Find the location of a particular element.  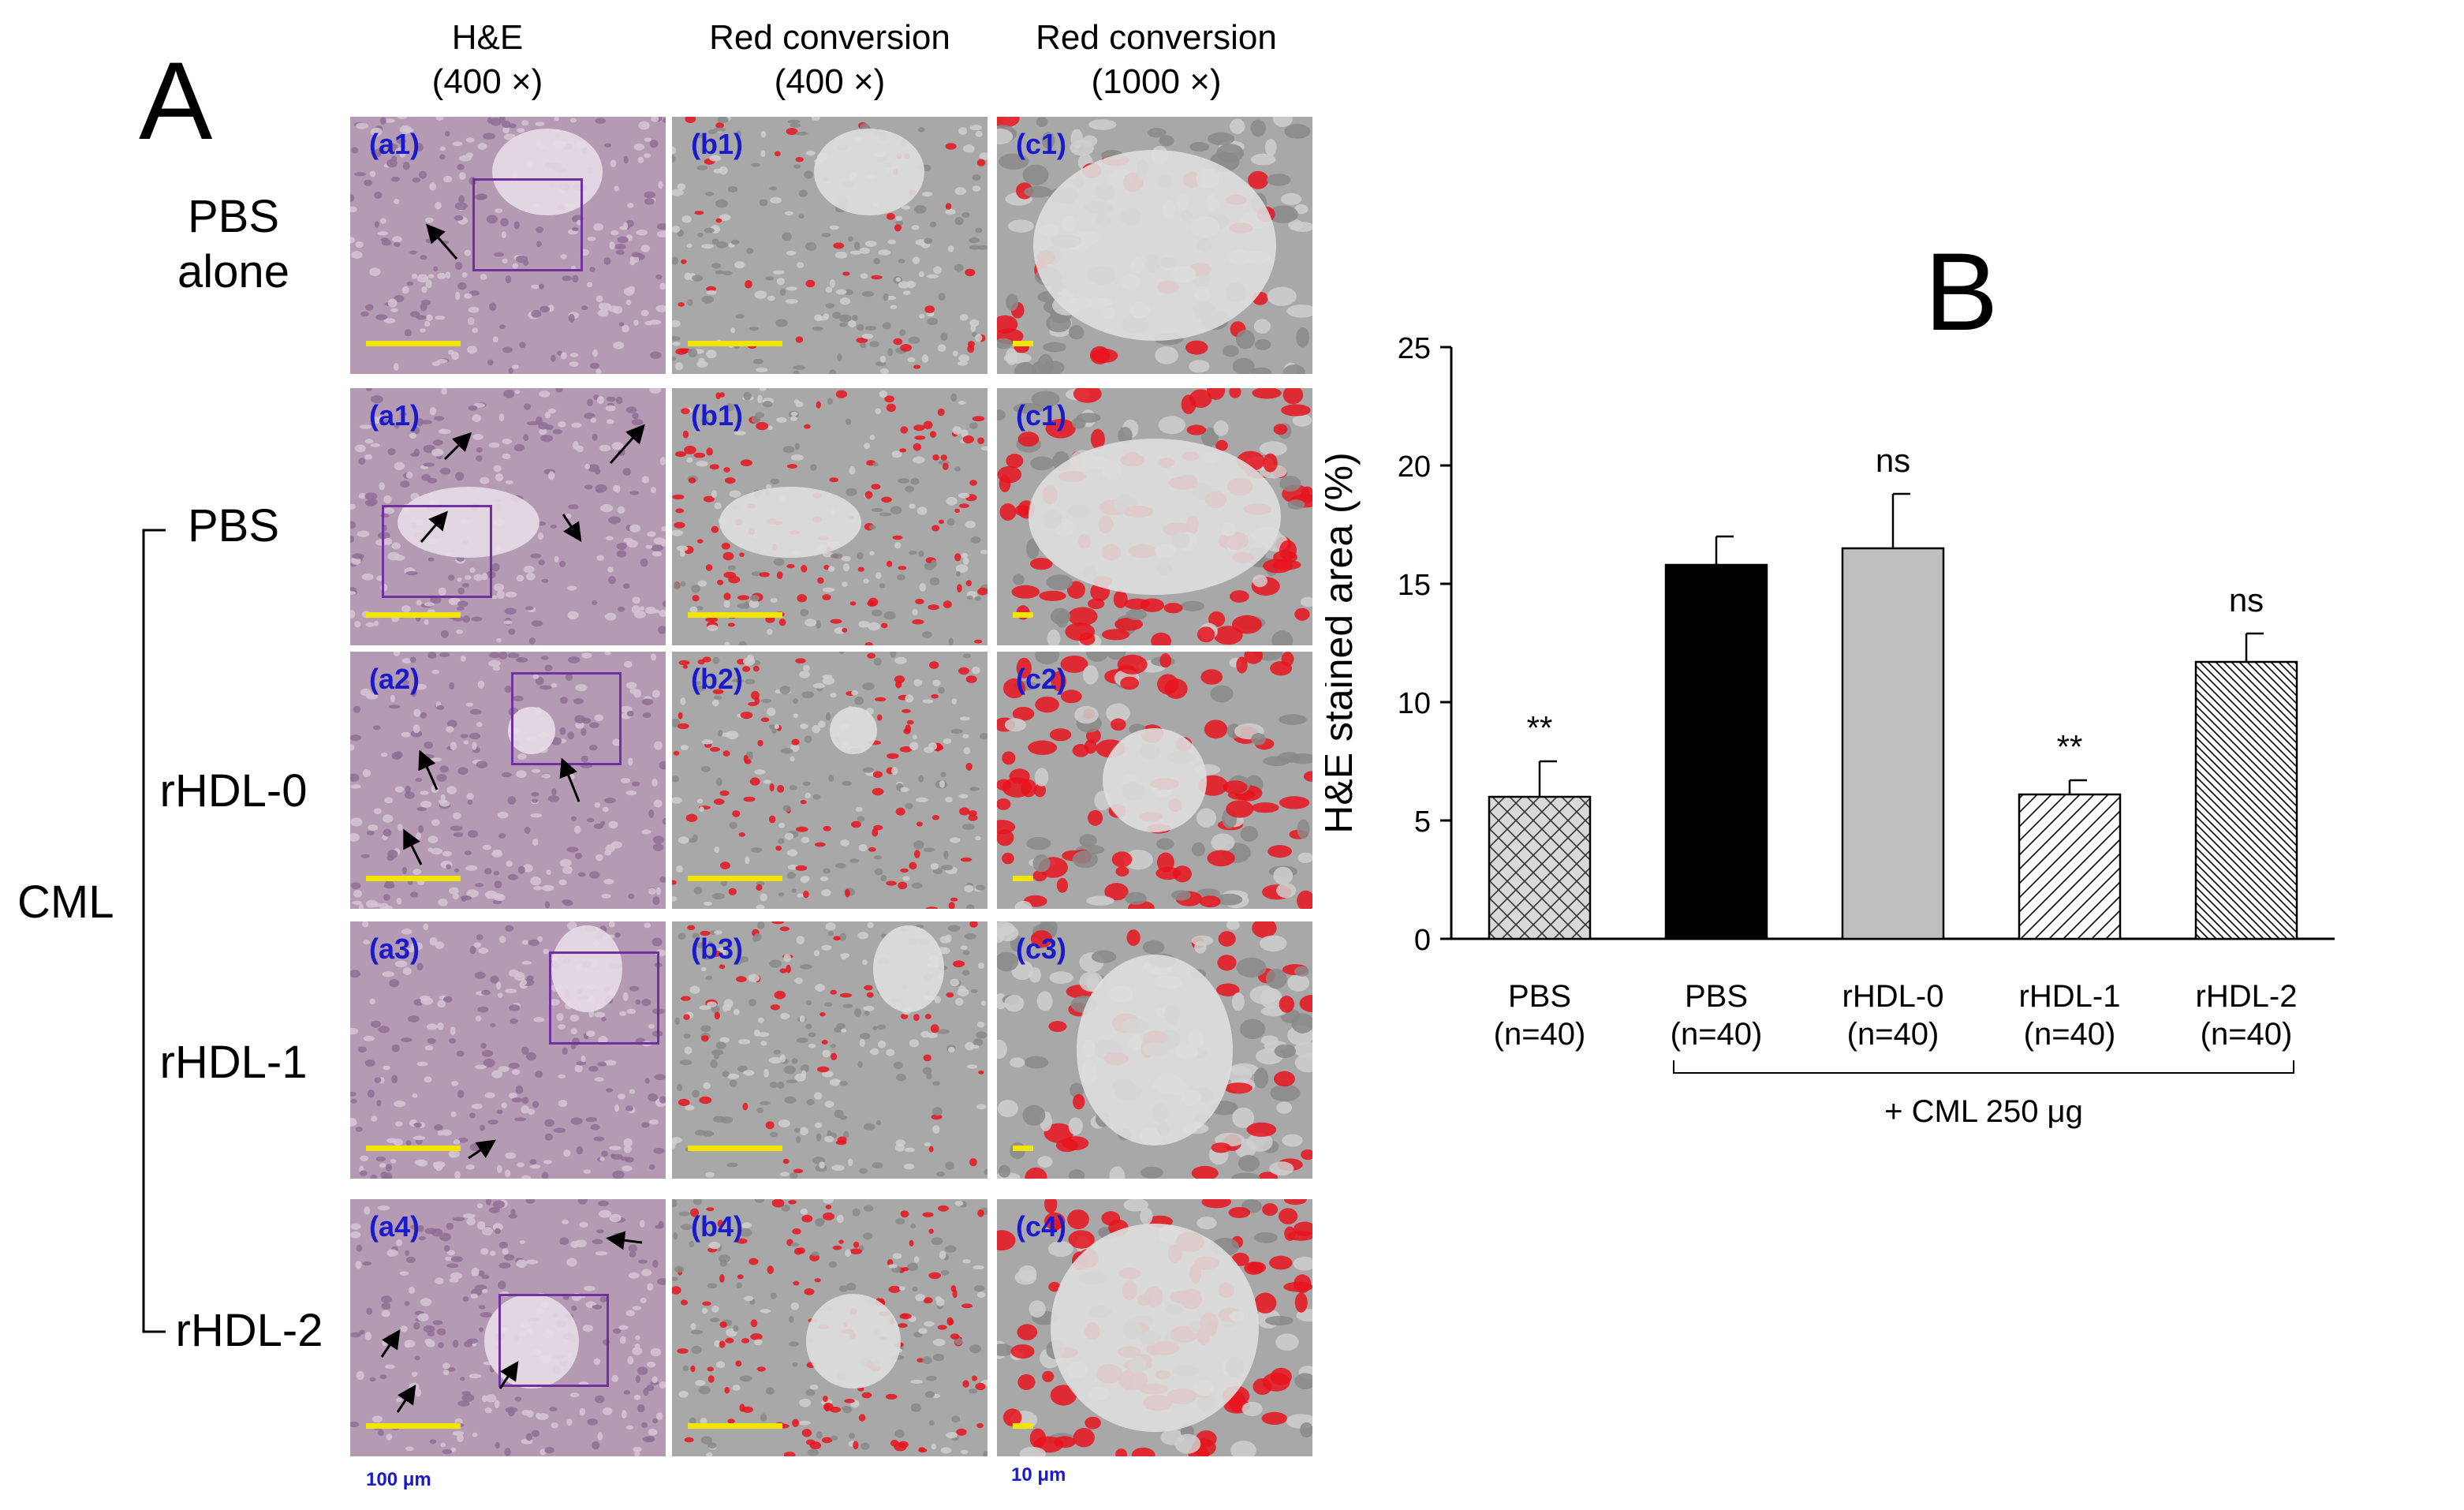

tile-label: (a4) is located at coordinates (394, 1226).